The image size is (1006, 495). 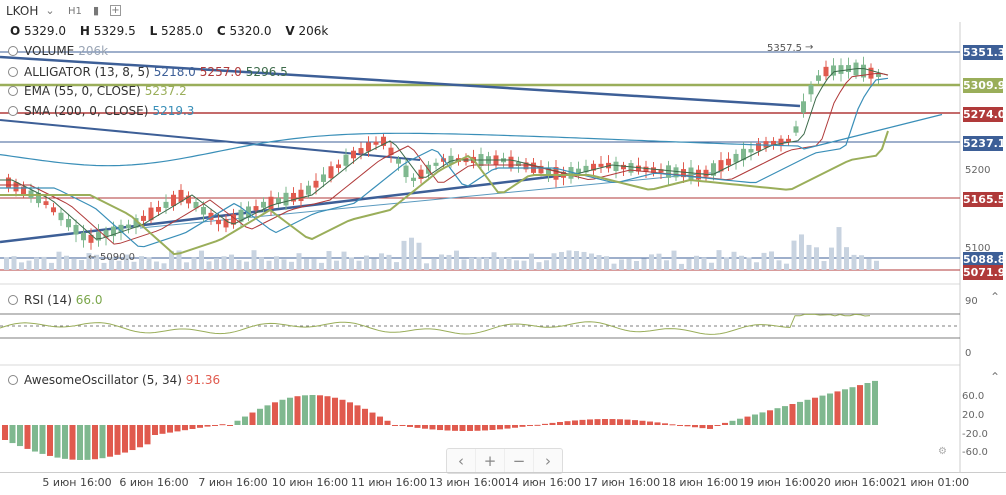 I want to click on zoom-out-button: −, so click(x=519, y=461).